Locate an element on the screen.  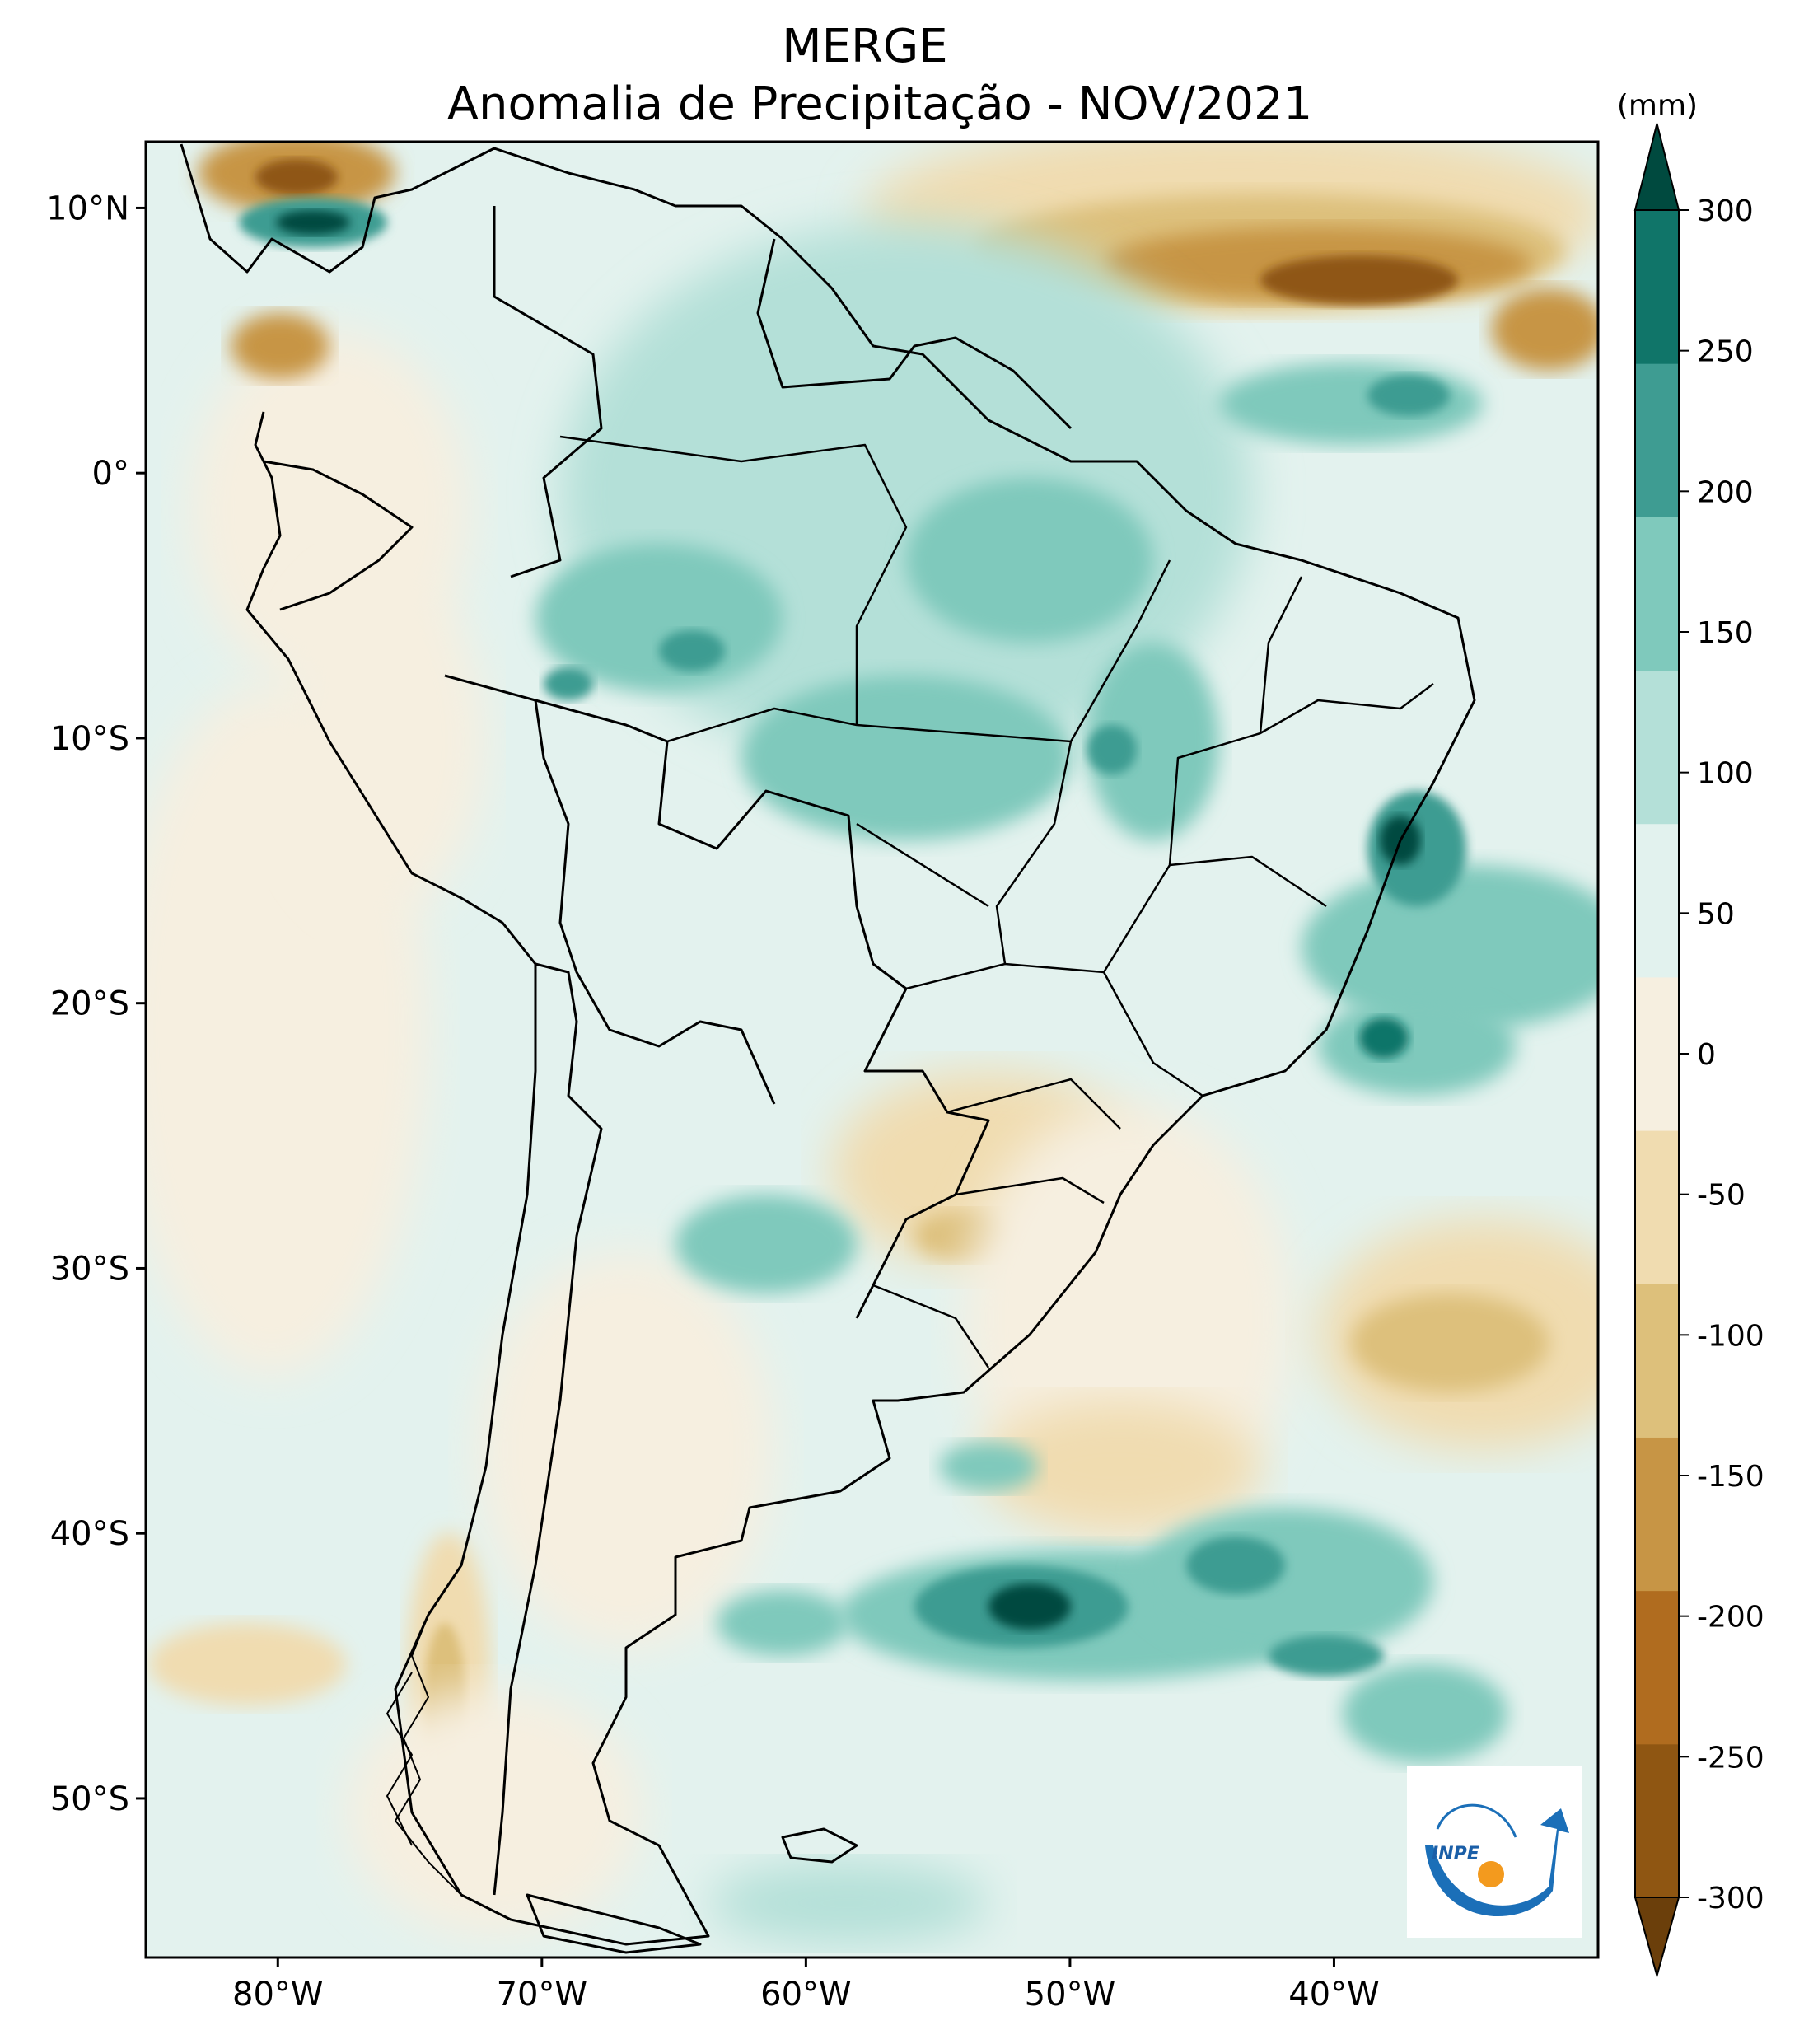
logo-orbit-icon is located at coordinates (1476, 1820).